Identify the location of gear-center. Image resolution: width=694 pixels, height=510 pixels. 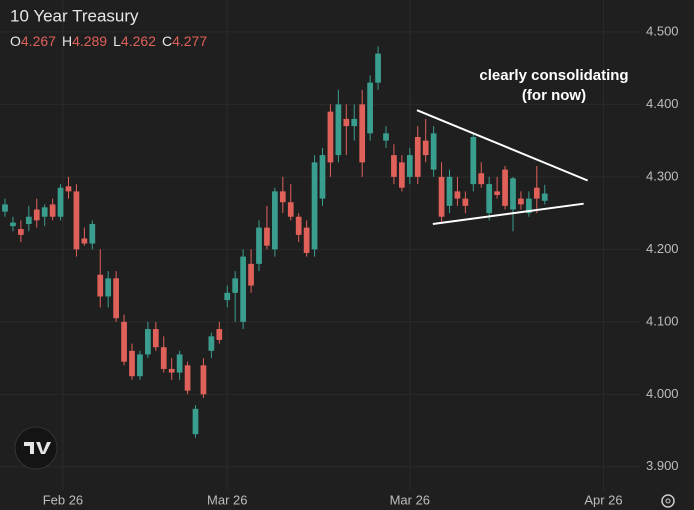
(668, 501).